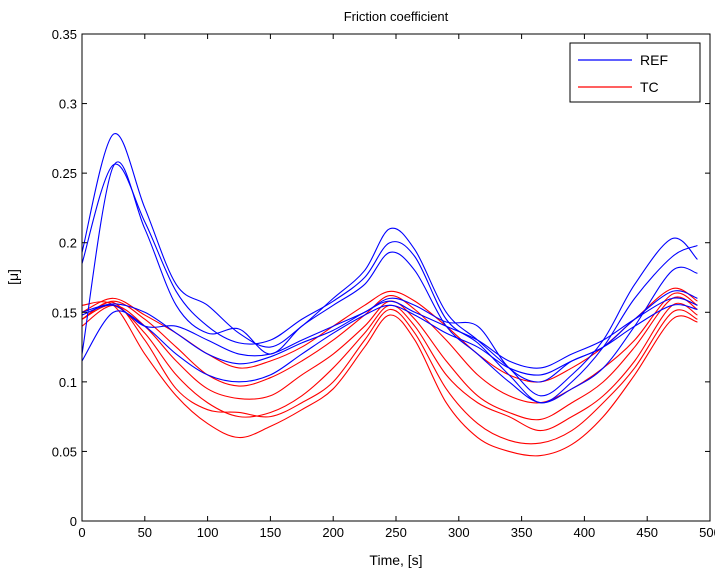 This screenshot has height=574, width=715. What do you see at coordinates (73, 521) in the screenshot?
I see `y-tick-label: 0` at bounding box center [73, 521].